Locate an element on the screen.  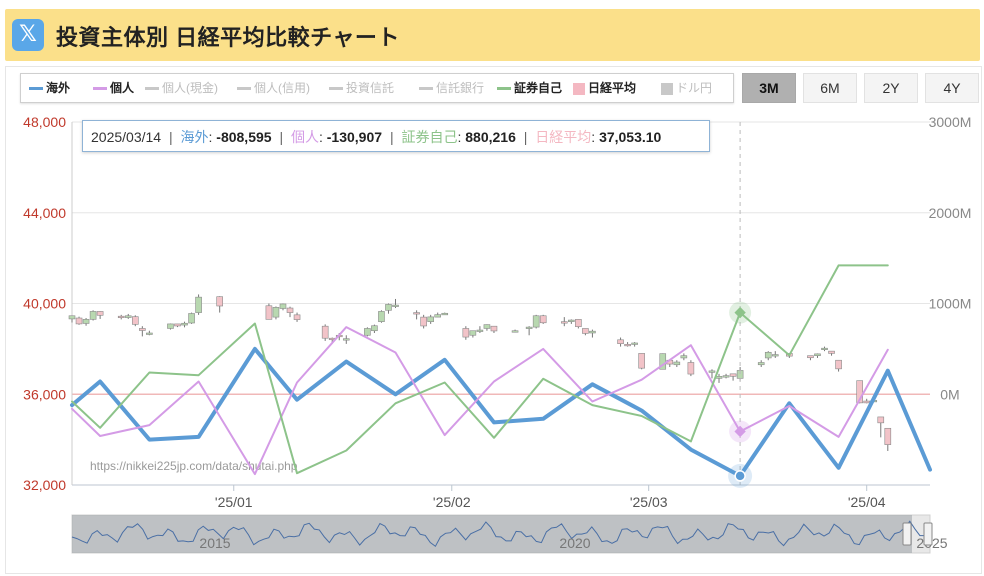
legend-label: 海外 is located at coordinates (58, 88).